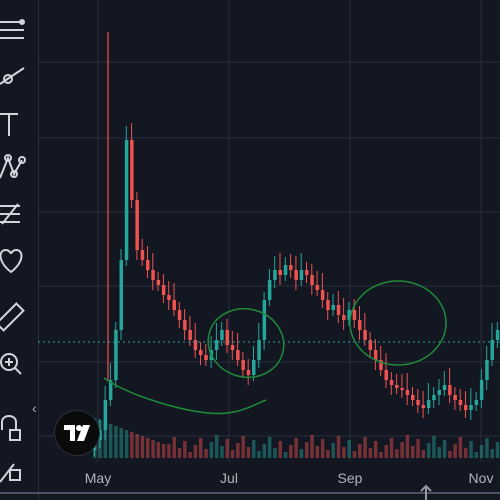 The width and height of the screenshot is (500, 500). I want to click on fib-icon, so click(15, 216).